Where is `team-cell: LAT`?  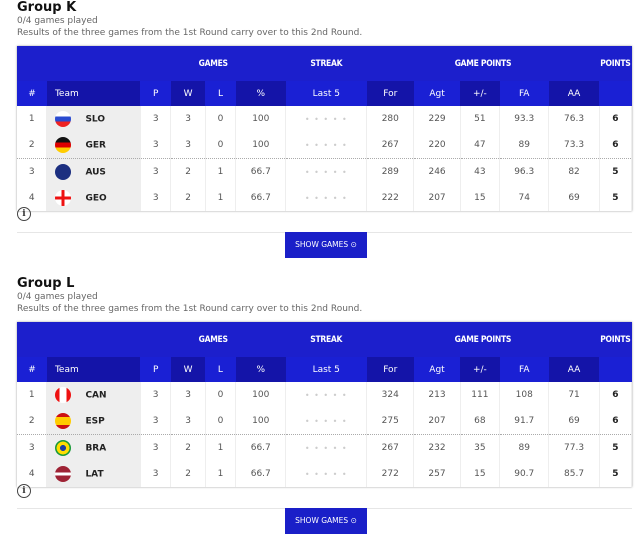 team-cell: LAT is located at coordinates (93, 474).